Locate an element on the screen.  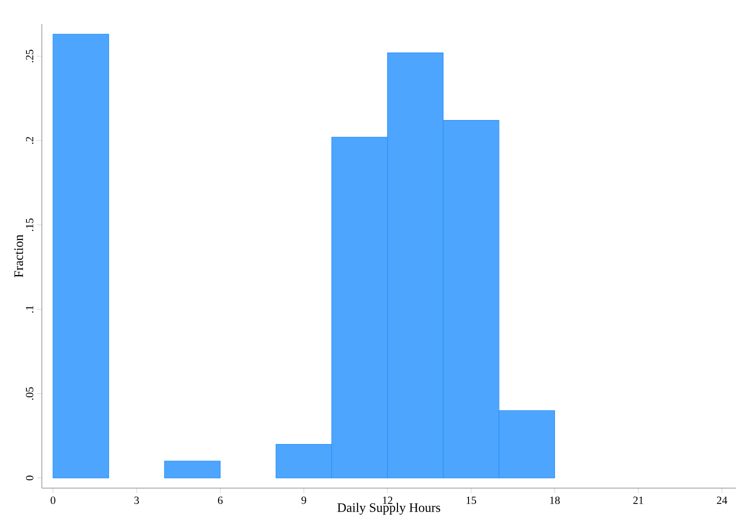
x-tick-label: 15 is located at coordinates (471, 500).